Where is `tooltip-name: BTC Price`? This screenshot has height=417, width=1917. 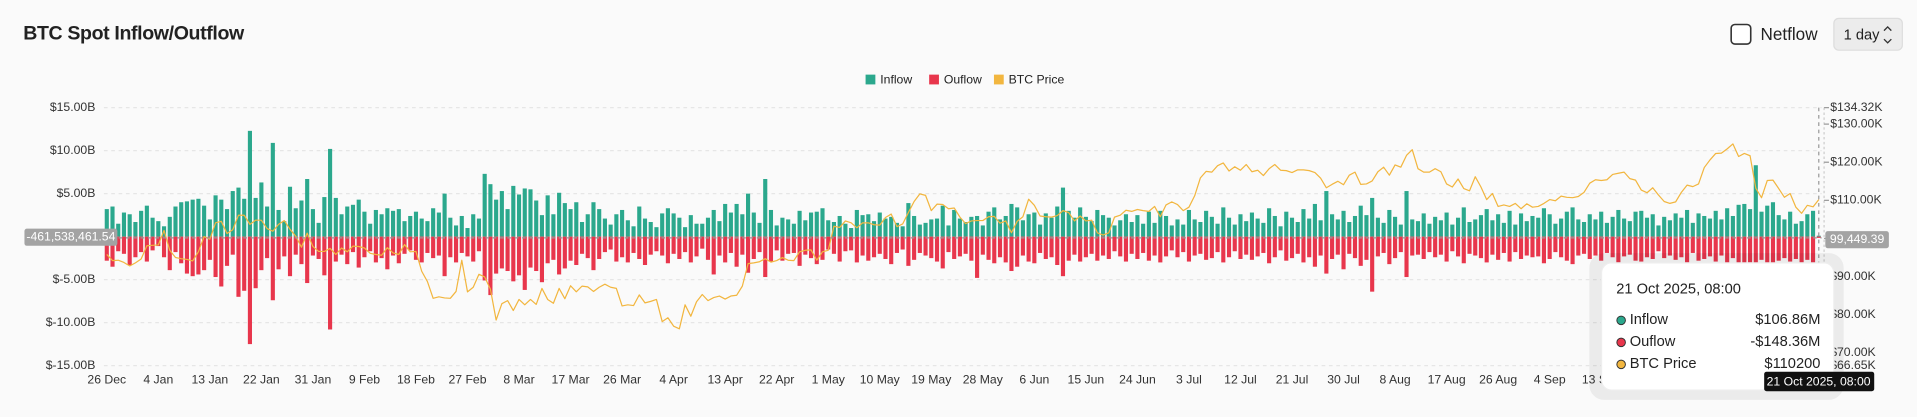
tooltip-name: BTC Price is located at coordinates (1663, 364).